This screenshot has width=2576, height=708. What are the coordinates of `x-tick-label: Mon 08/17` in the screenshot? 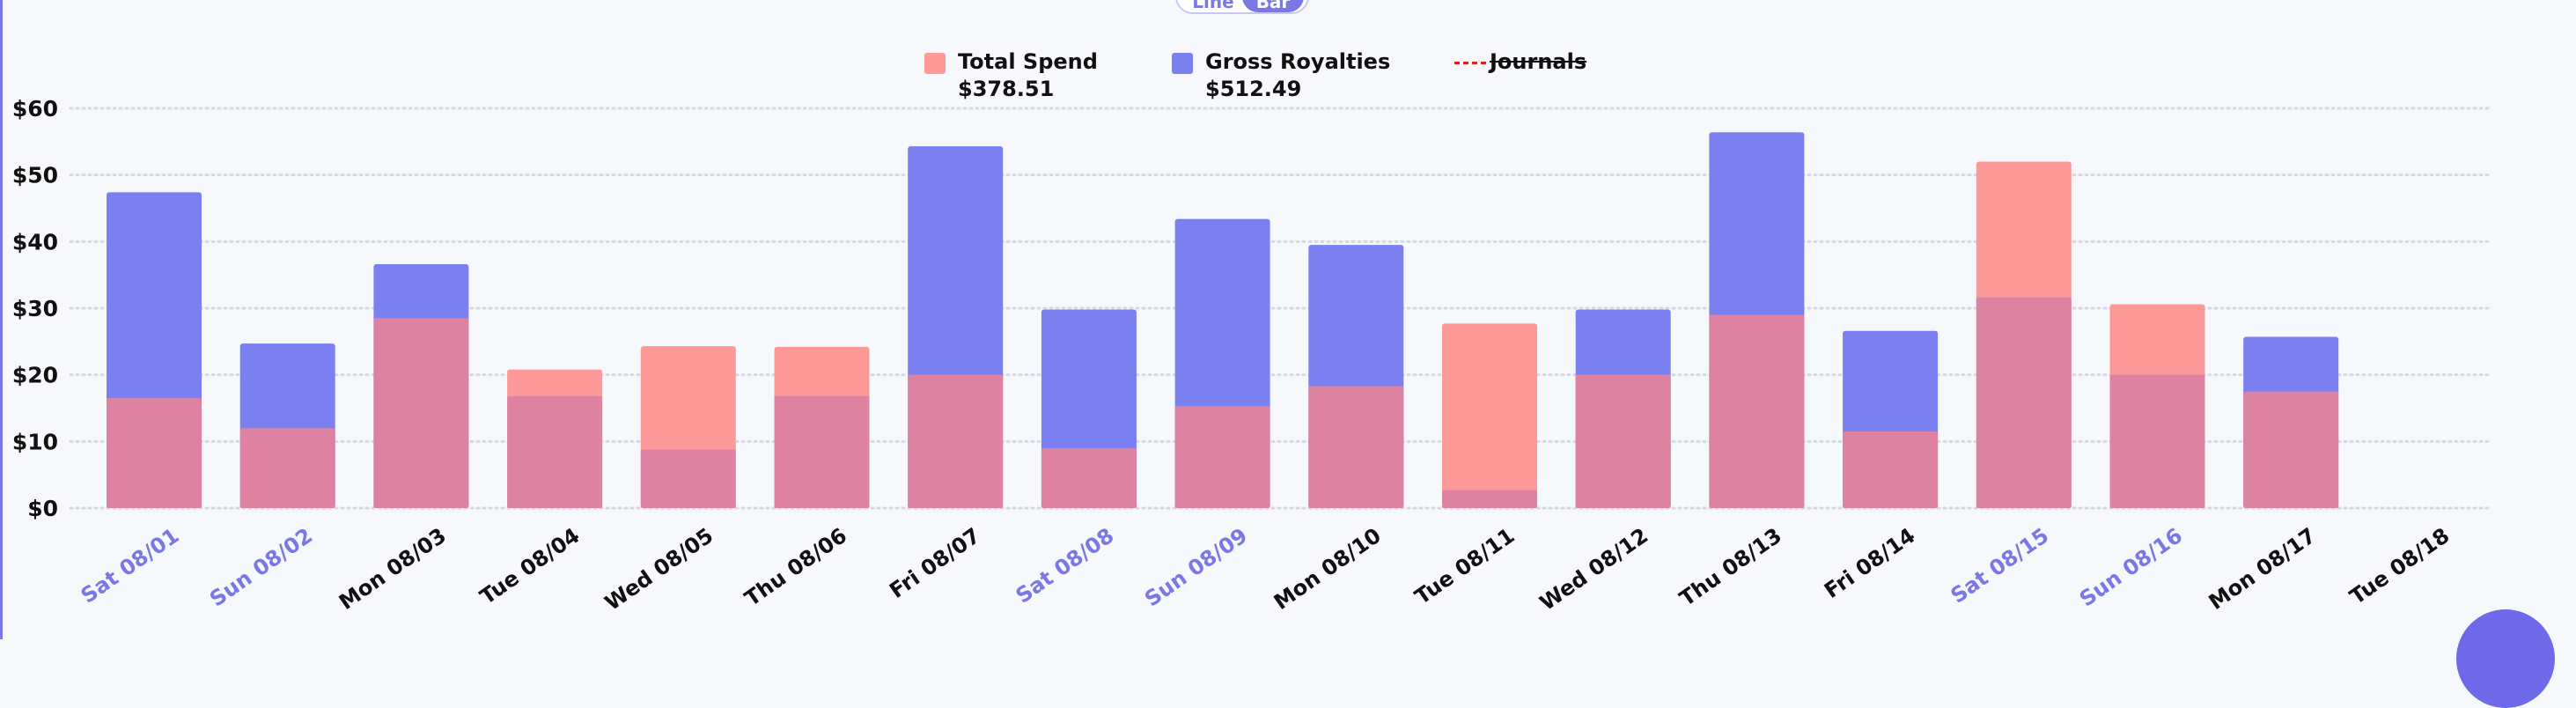 It's located at (2263, 569).